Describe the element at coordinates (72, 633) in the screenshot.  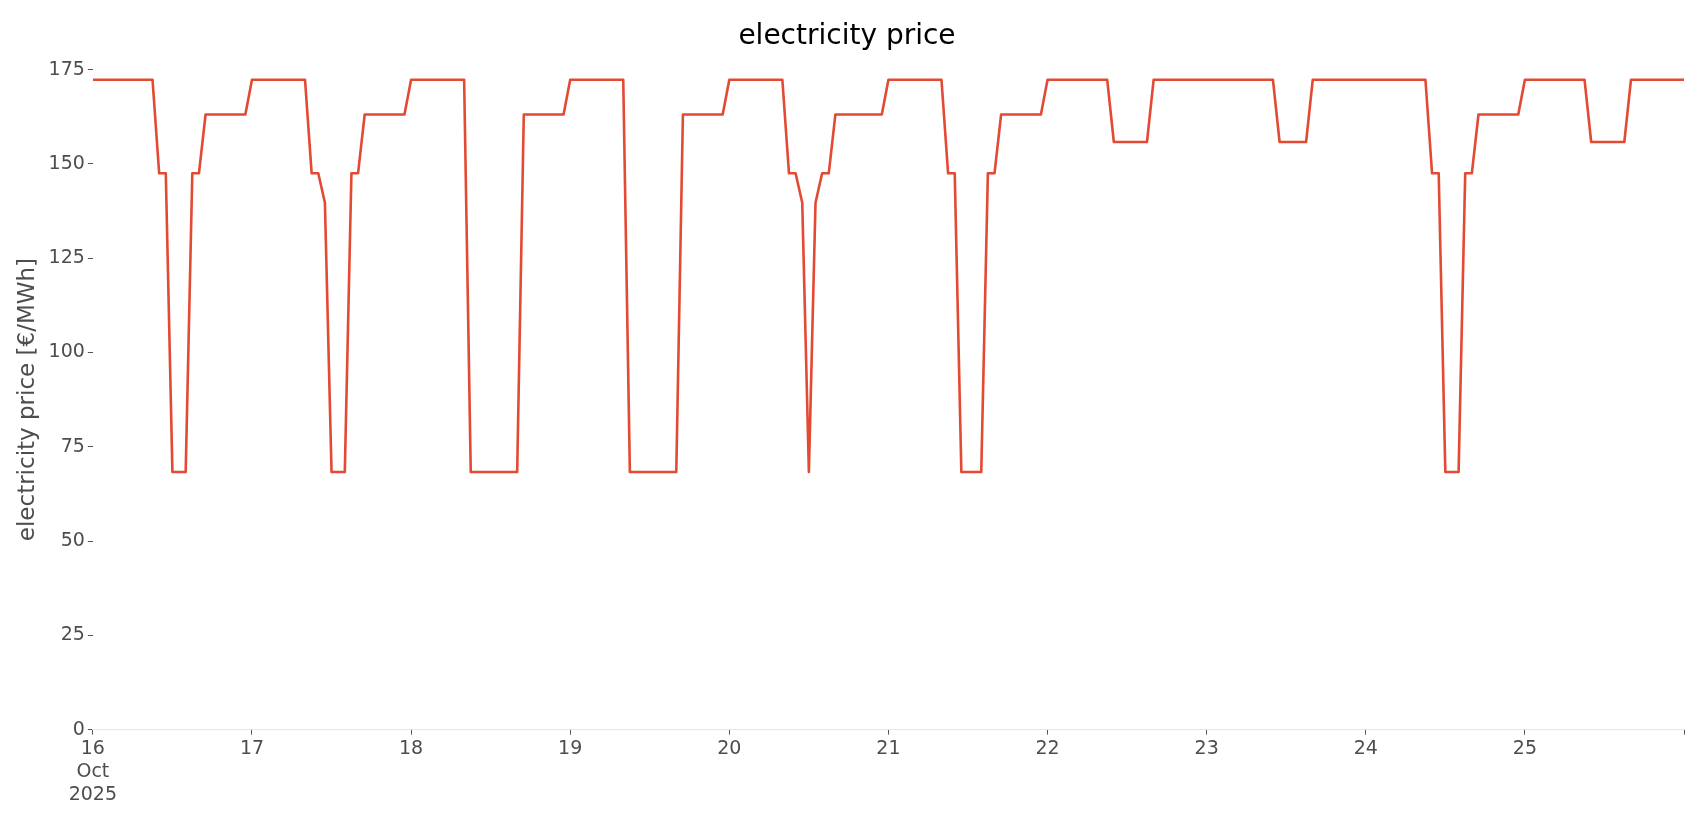
I see `y-tick-label: 25` at that location.